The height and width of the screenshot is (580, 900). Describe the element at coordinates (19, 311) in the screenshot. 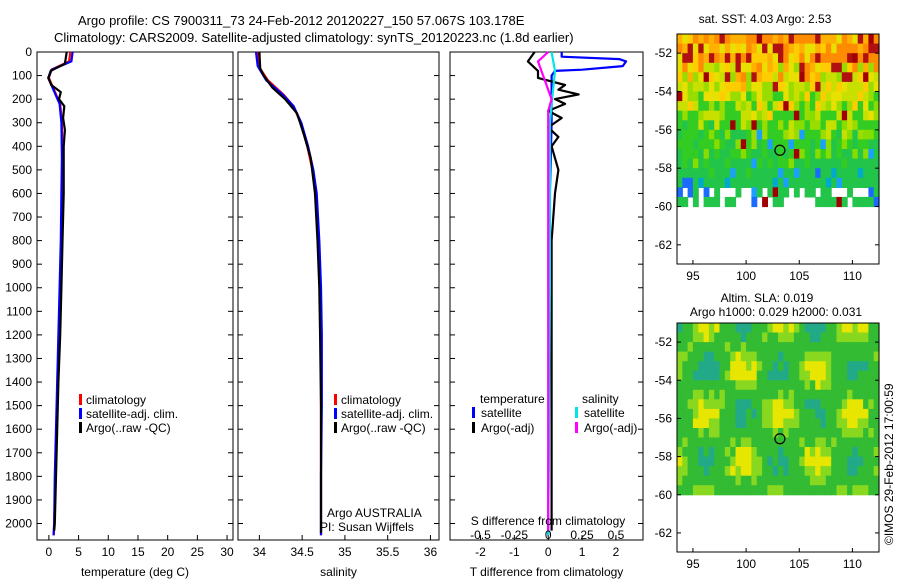

I see `depth-tick-label: 1100` at that location.